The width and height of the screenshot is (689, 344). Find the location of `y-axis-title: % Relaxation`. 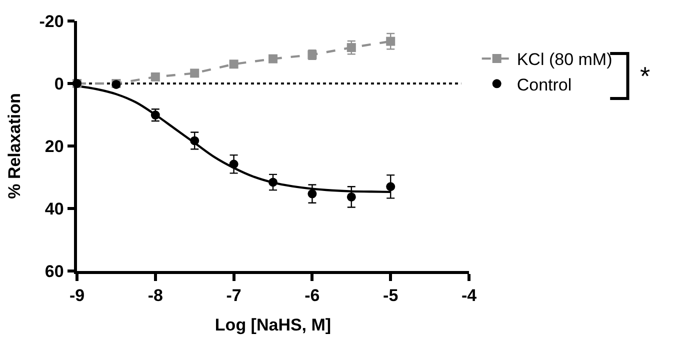

y-axis-title: % Relaxation is located at coordinates (14, 146).